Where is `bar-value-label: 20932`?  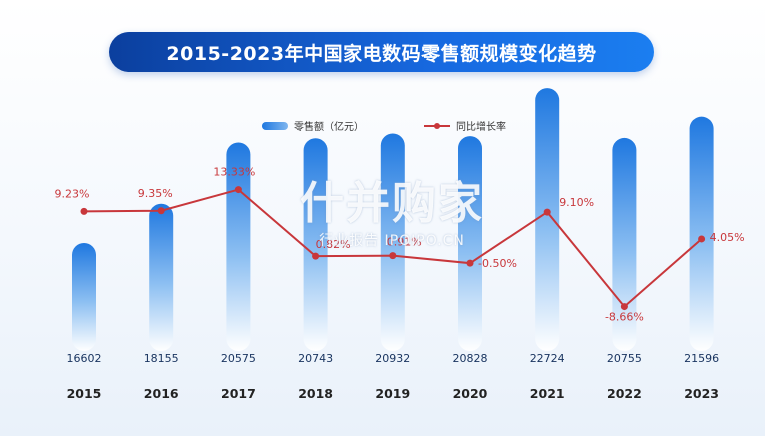
bar-value-label: 20932 is located at coordinates (392, 358).